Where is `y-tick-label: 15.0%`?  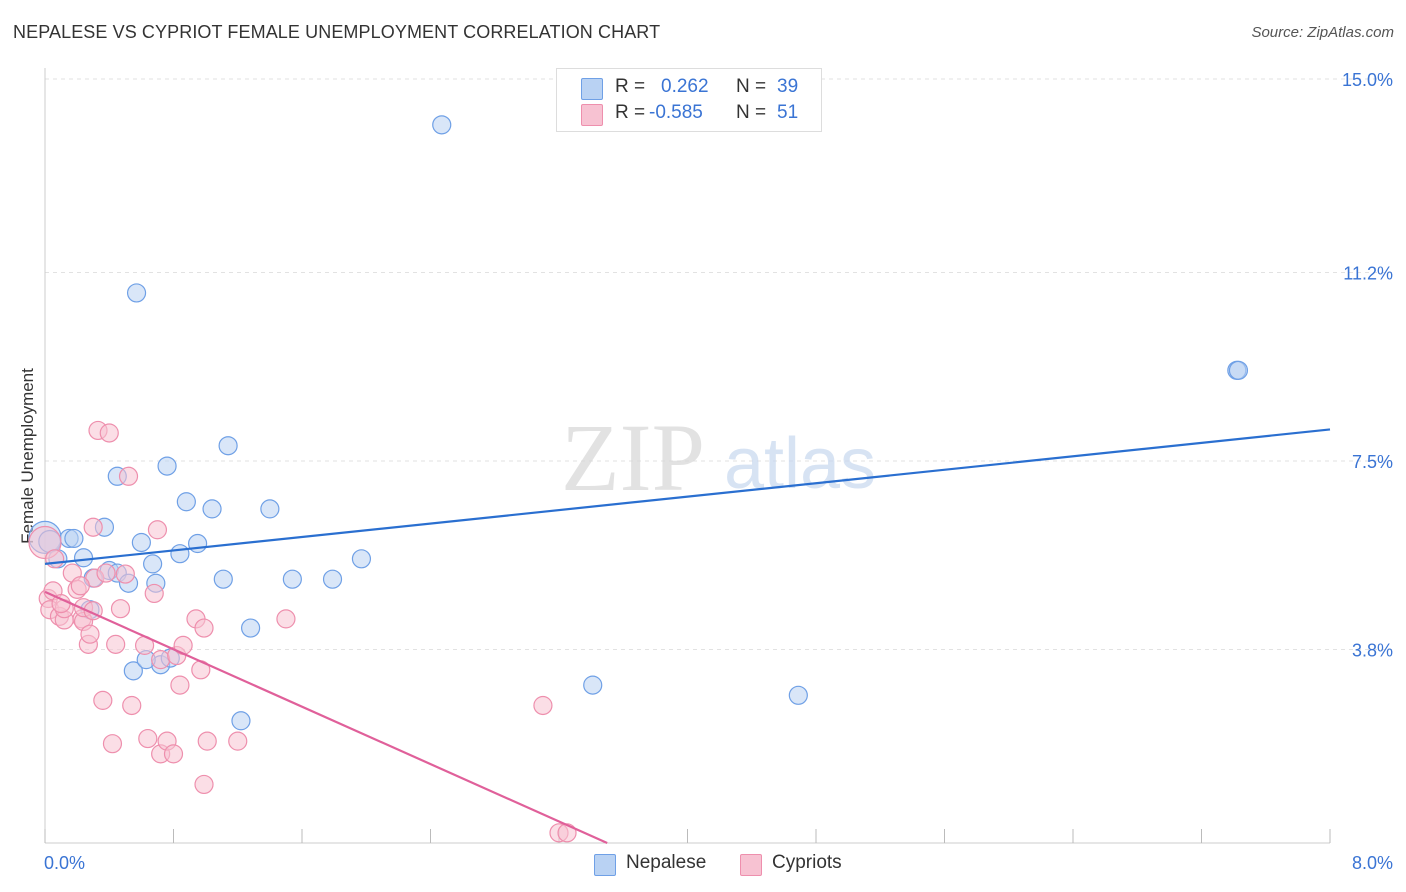 y-tick-label: 15.0% is located at coordinates (1367, 80).